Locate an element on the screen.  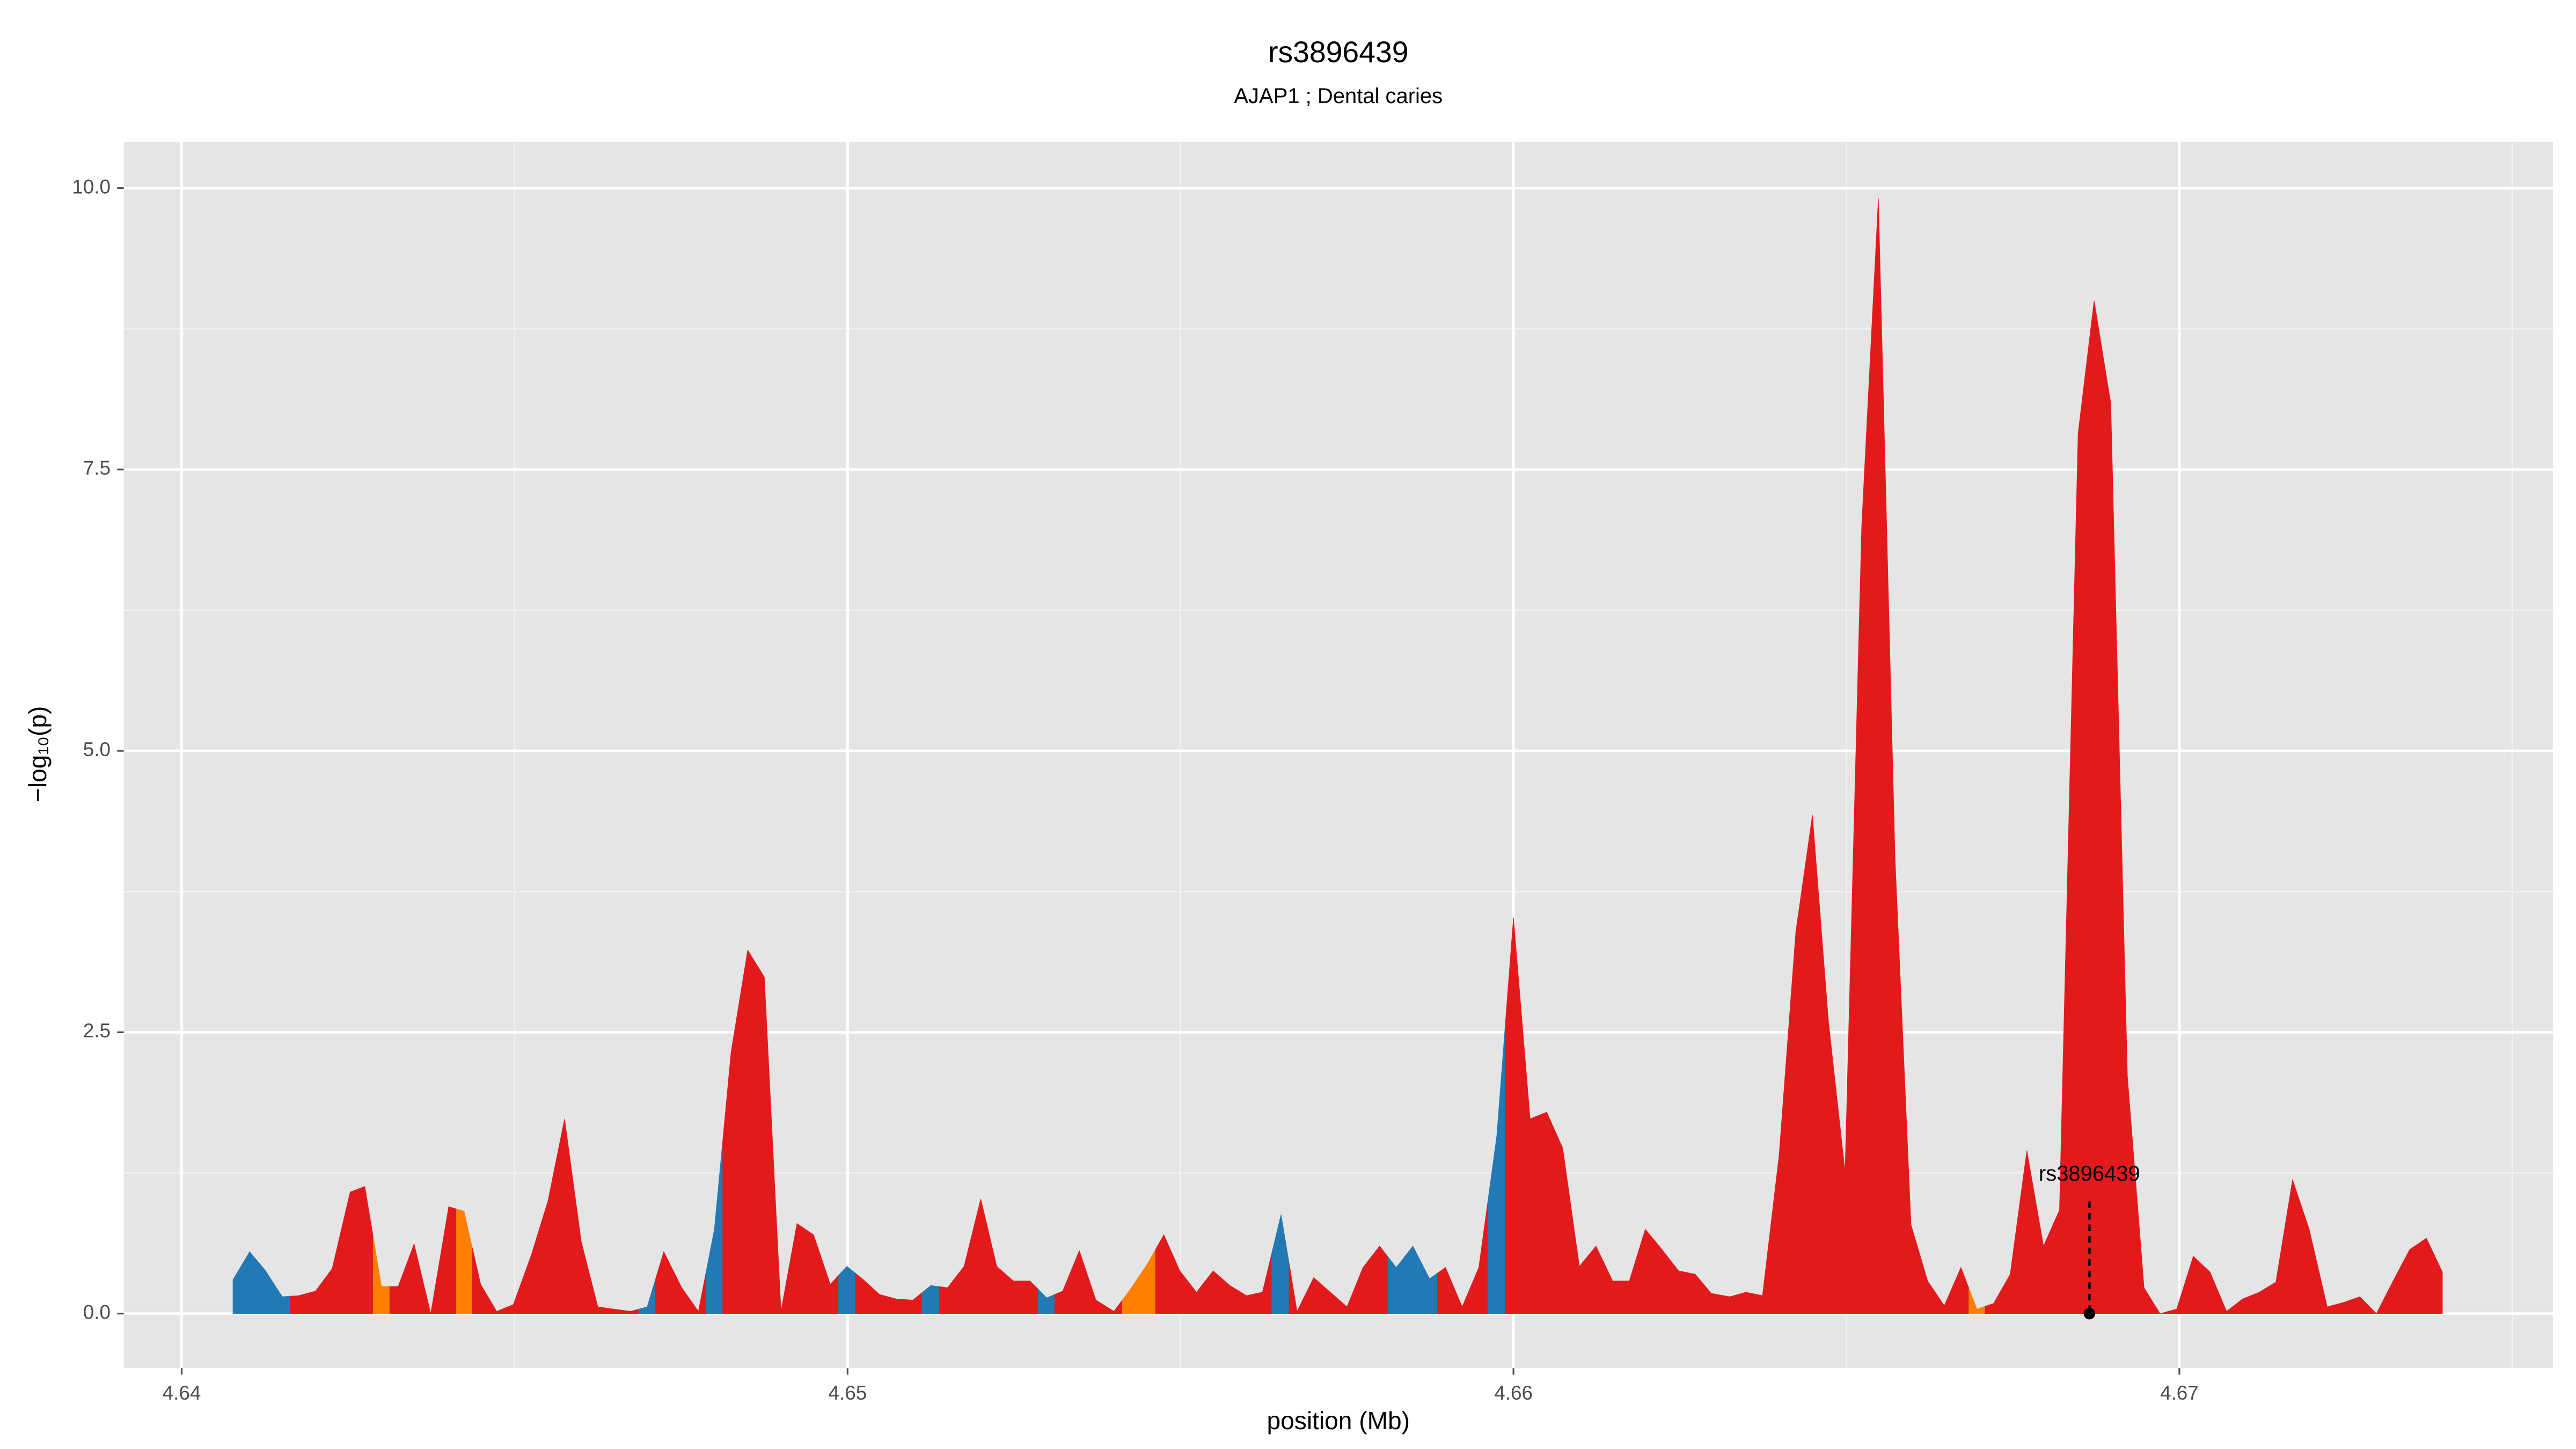
annotation-label: rs3896439 is located at coordinates (2089, 1173).